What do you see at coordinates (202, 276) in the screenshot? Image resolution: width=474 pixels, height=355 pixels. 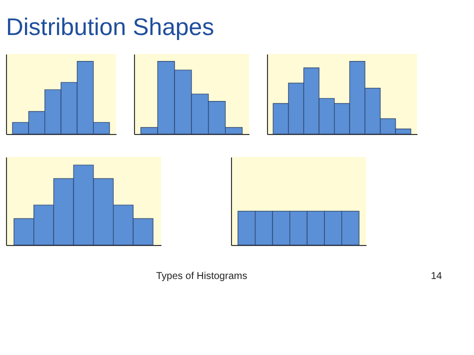 I see `text: Types of Histograms` at bounding box center [202, 276].